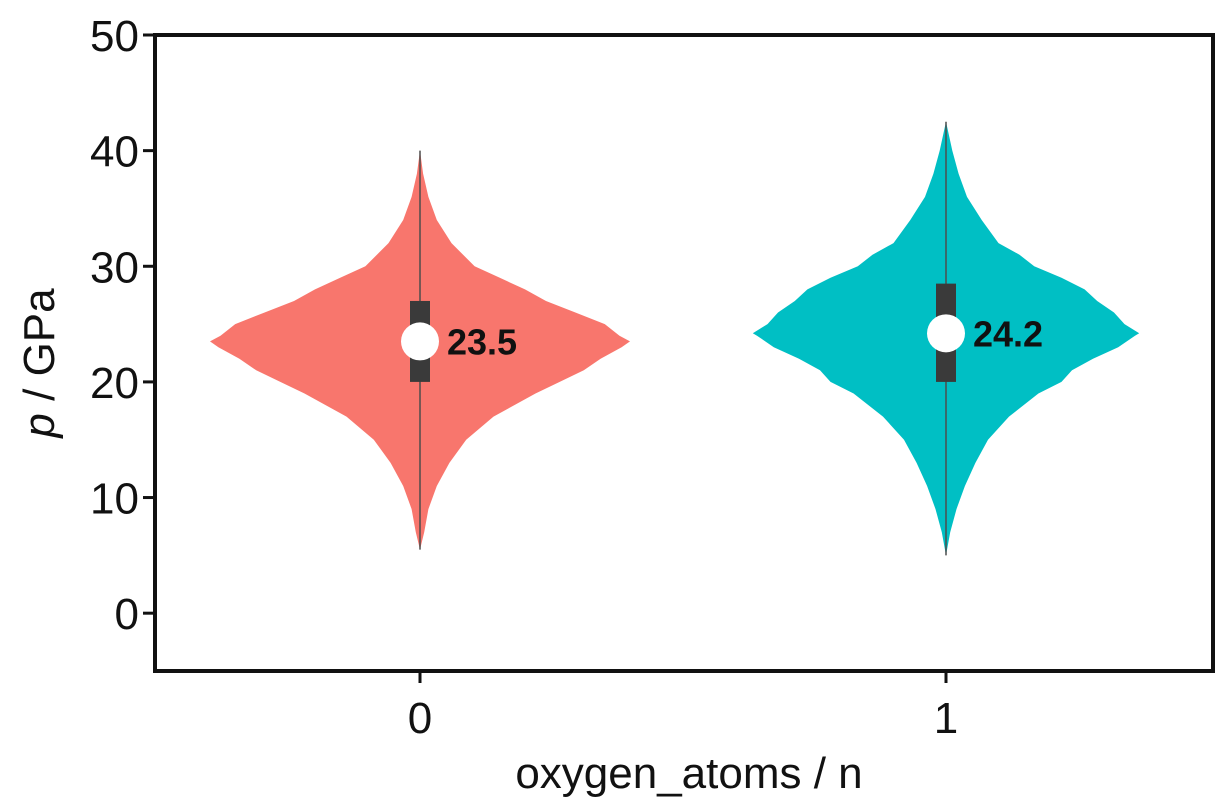  I want to click on x-tick-label-0: 0, so click(420, 718).